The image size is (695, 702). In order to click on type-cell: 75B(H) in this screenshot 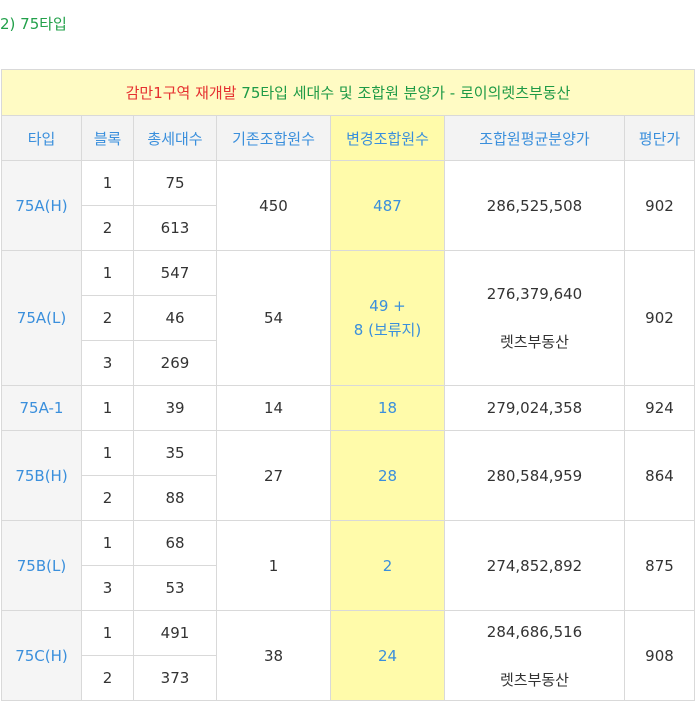, I will do `click(41, 475)`.